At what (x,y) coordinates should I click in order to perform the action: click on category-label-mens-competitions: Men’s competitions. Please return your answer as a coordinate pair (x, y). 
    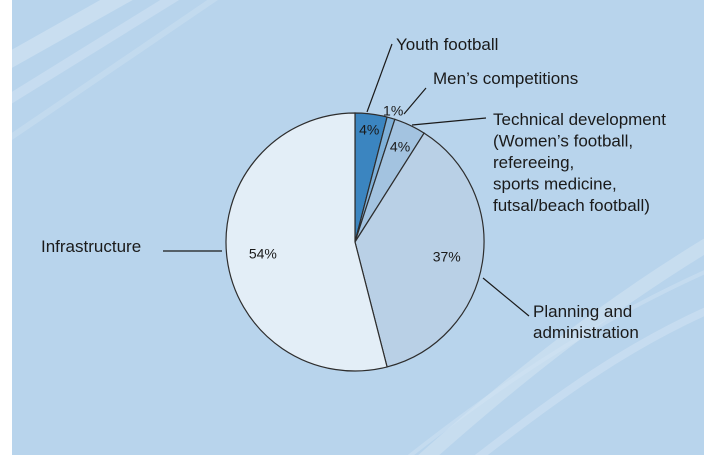
    Looking at the image, I should click on (505, 78).